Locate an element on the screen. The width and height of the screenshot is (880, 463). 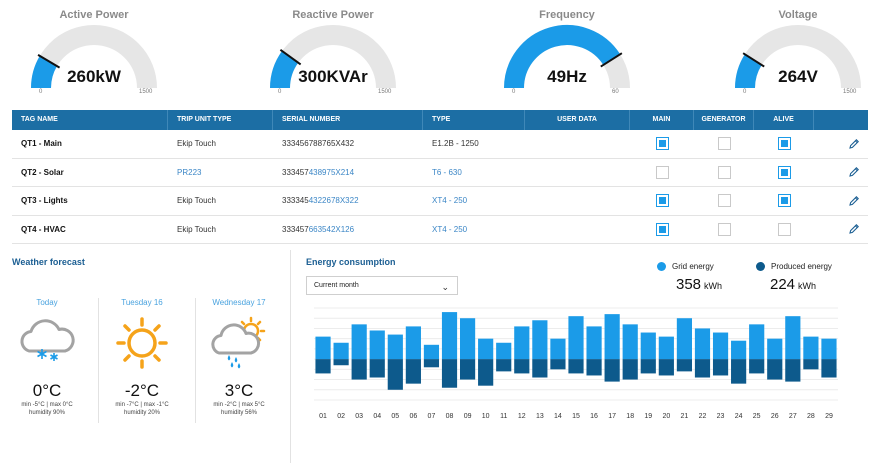
grid-energy-number: 358 is located at coordinates (689, 284).